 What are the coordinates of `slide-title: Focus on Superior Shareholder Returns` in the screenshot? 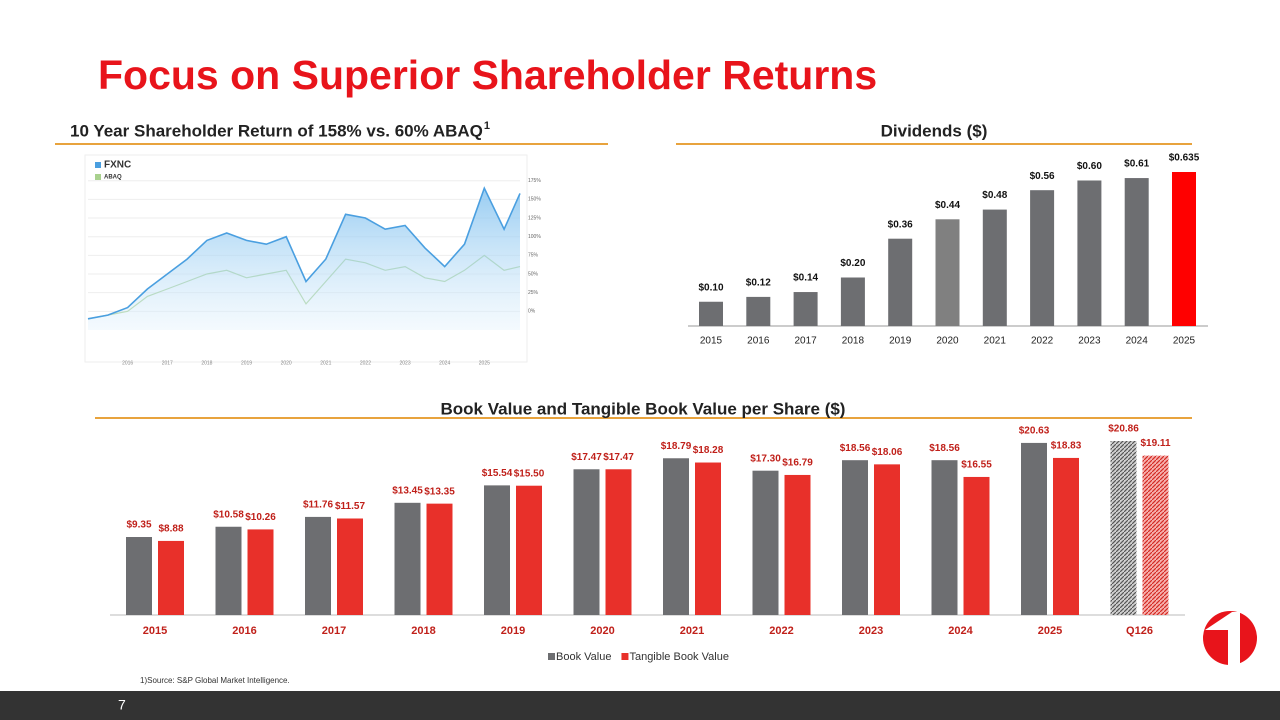 It's located at (487, 75).